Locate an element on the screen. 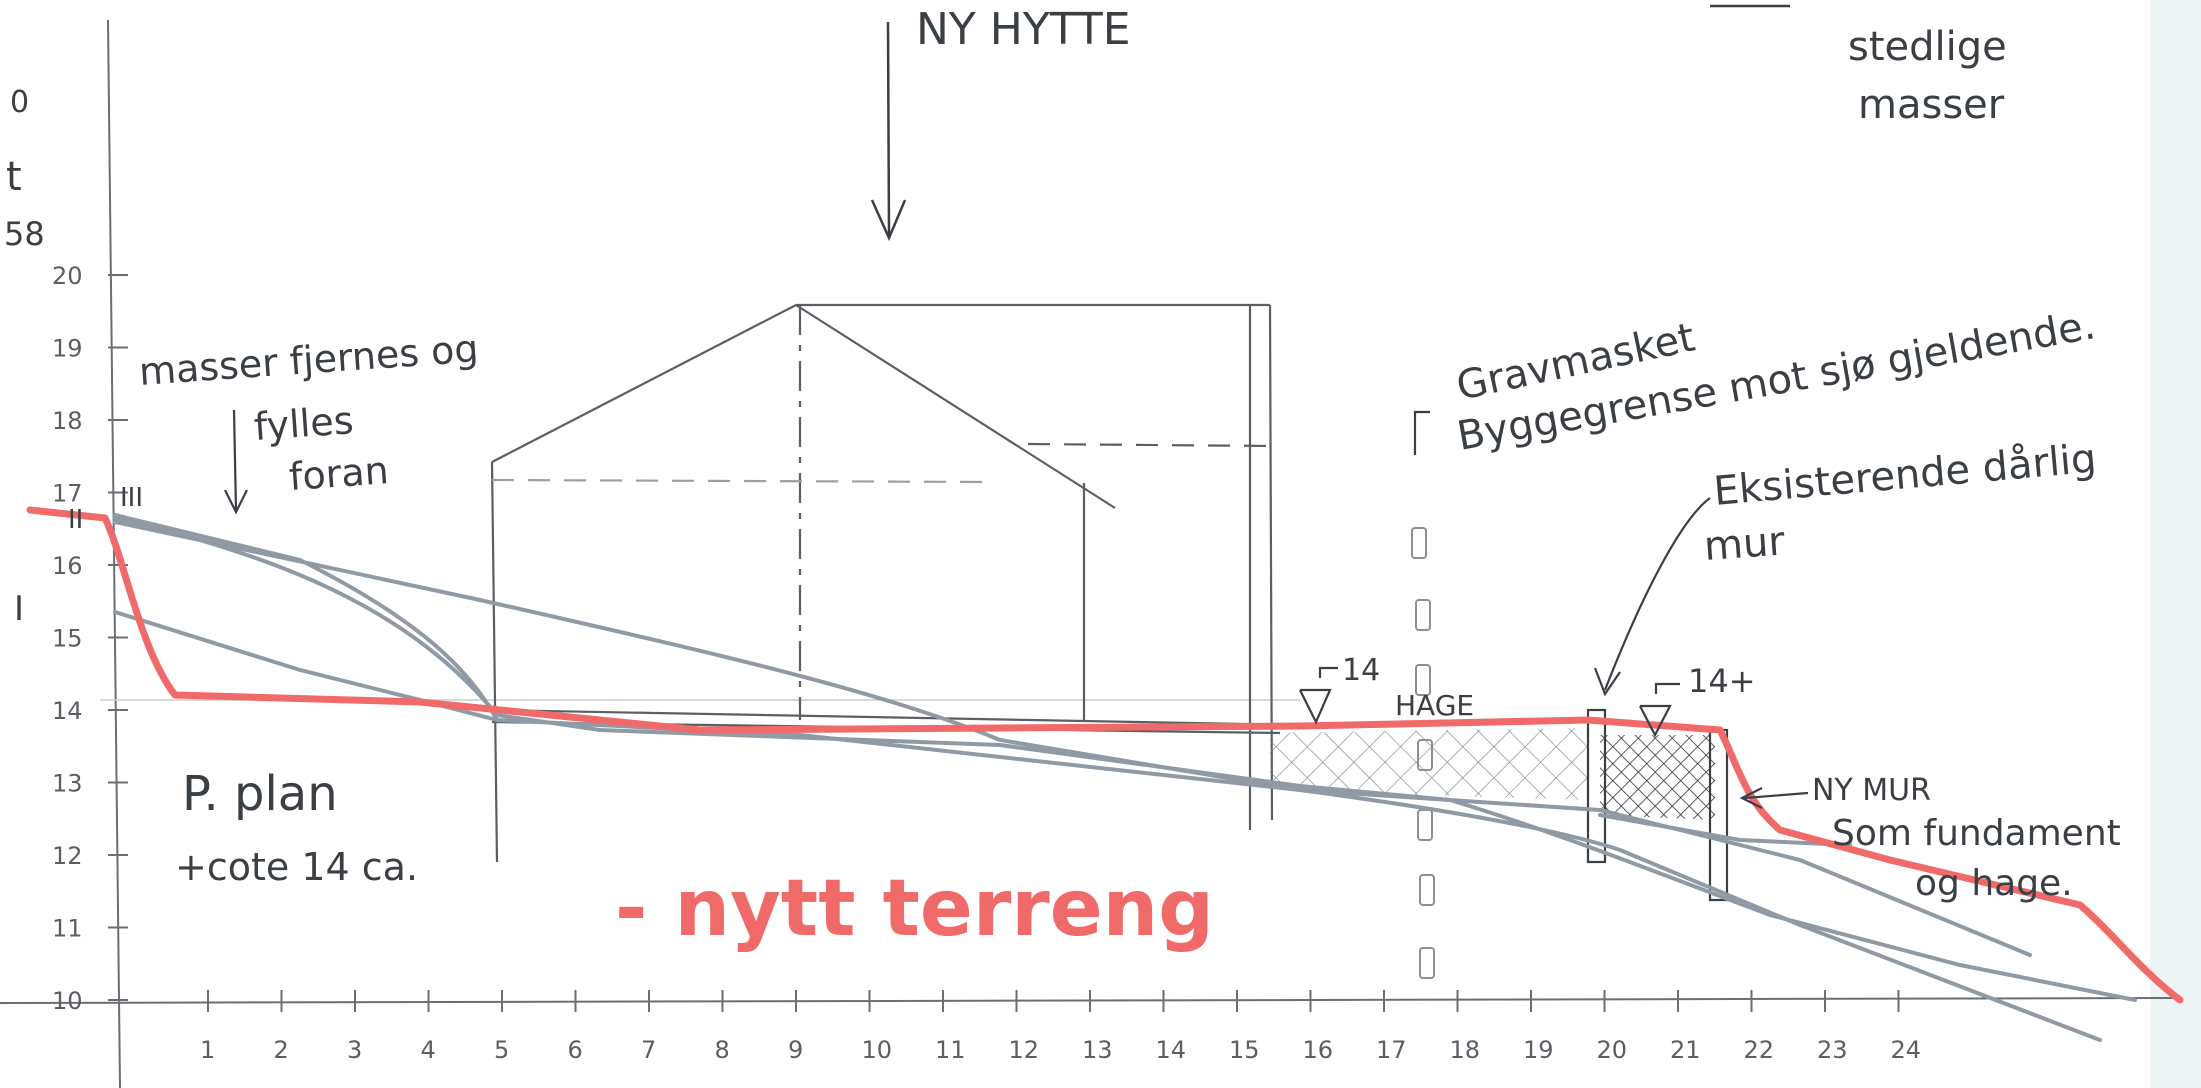  x-tick-label: 2 is located at coordinates (281, 1050).